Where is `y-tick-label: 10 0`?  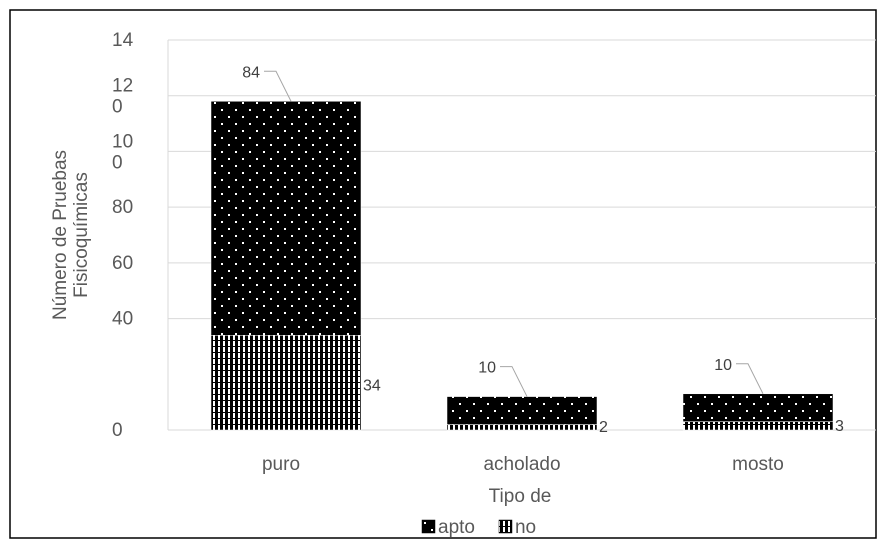
y-tick-label: 10 0 is located at coordinates (122, 152).